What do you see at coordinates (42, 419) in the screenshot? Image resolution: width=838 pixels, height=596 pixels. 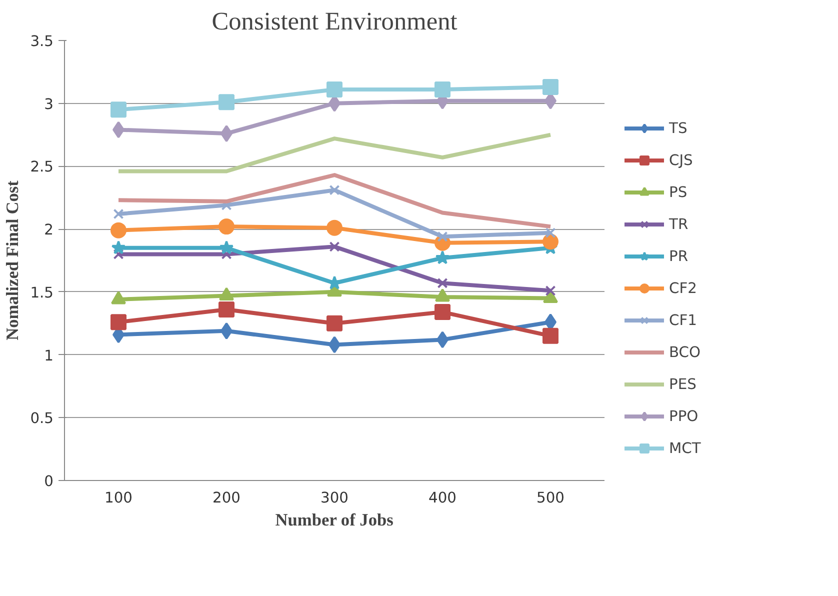 I see `y-tick-label: 0.5` at bounding box center [42, 419].